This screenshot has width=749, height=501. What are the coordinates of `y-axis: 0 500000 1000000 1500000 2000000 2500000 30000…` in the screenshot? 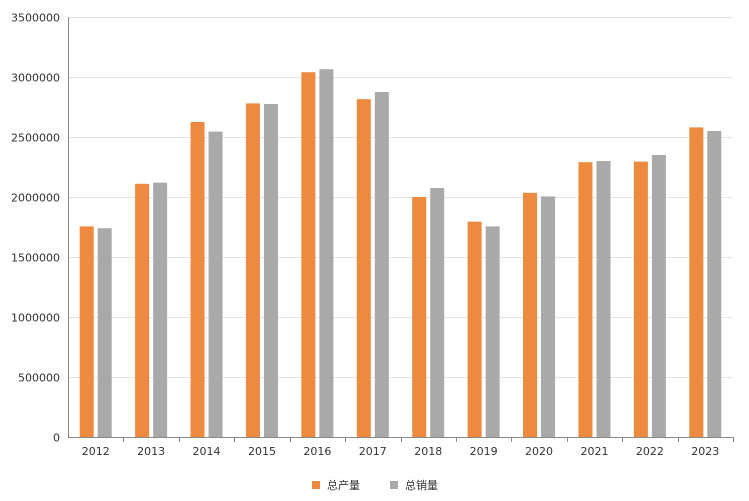 It's located at (40, 228).